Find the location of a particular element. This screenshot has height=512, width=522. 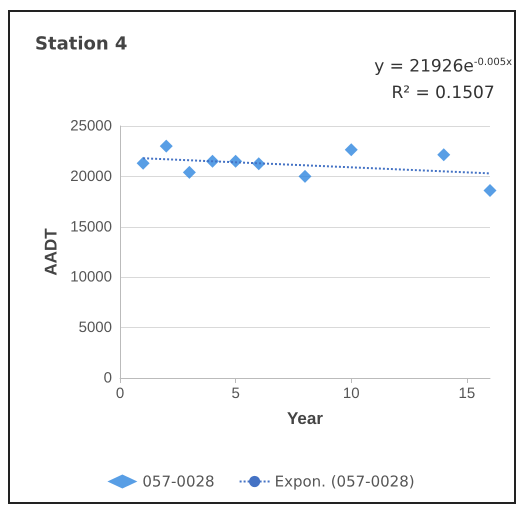

legend-label: 057-0028 is located at coordinates (178, 481).